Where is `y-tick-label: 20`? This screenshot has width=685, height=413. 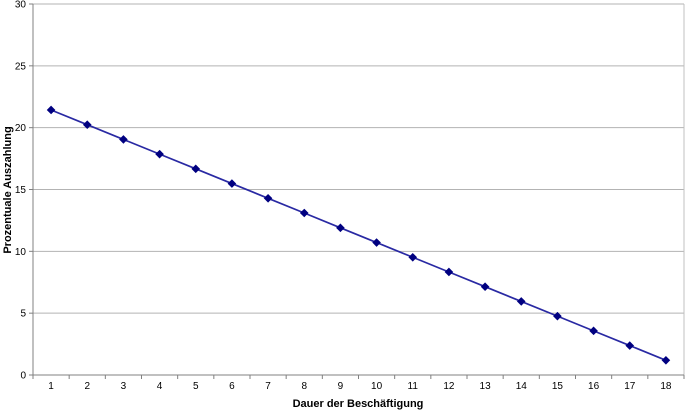
y-tick-label: 20 is located at coordinates (21, 128).